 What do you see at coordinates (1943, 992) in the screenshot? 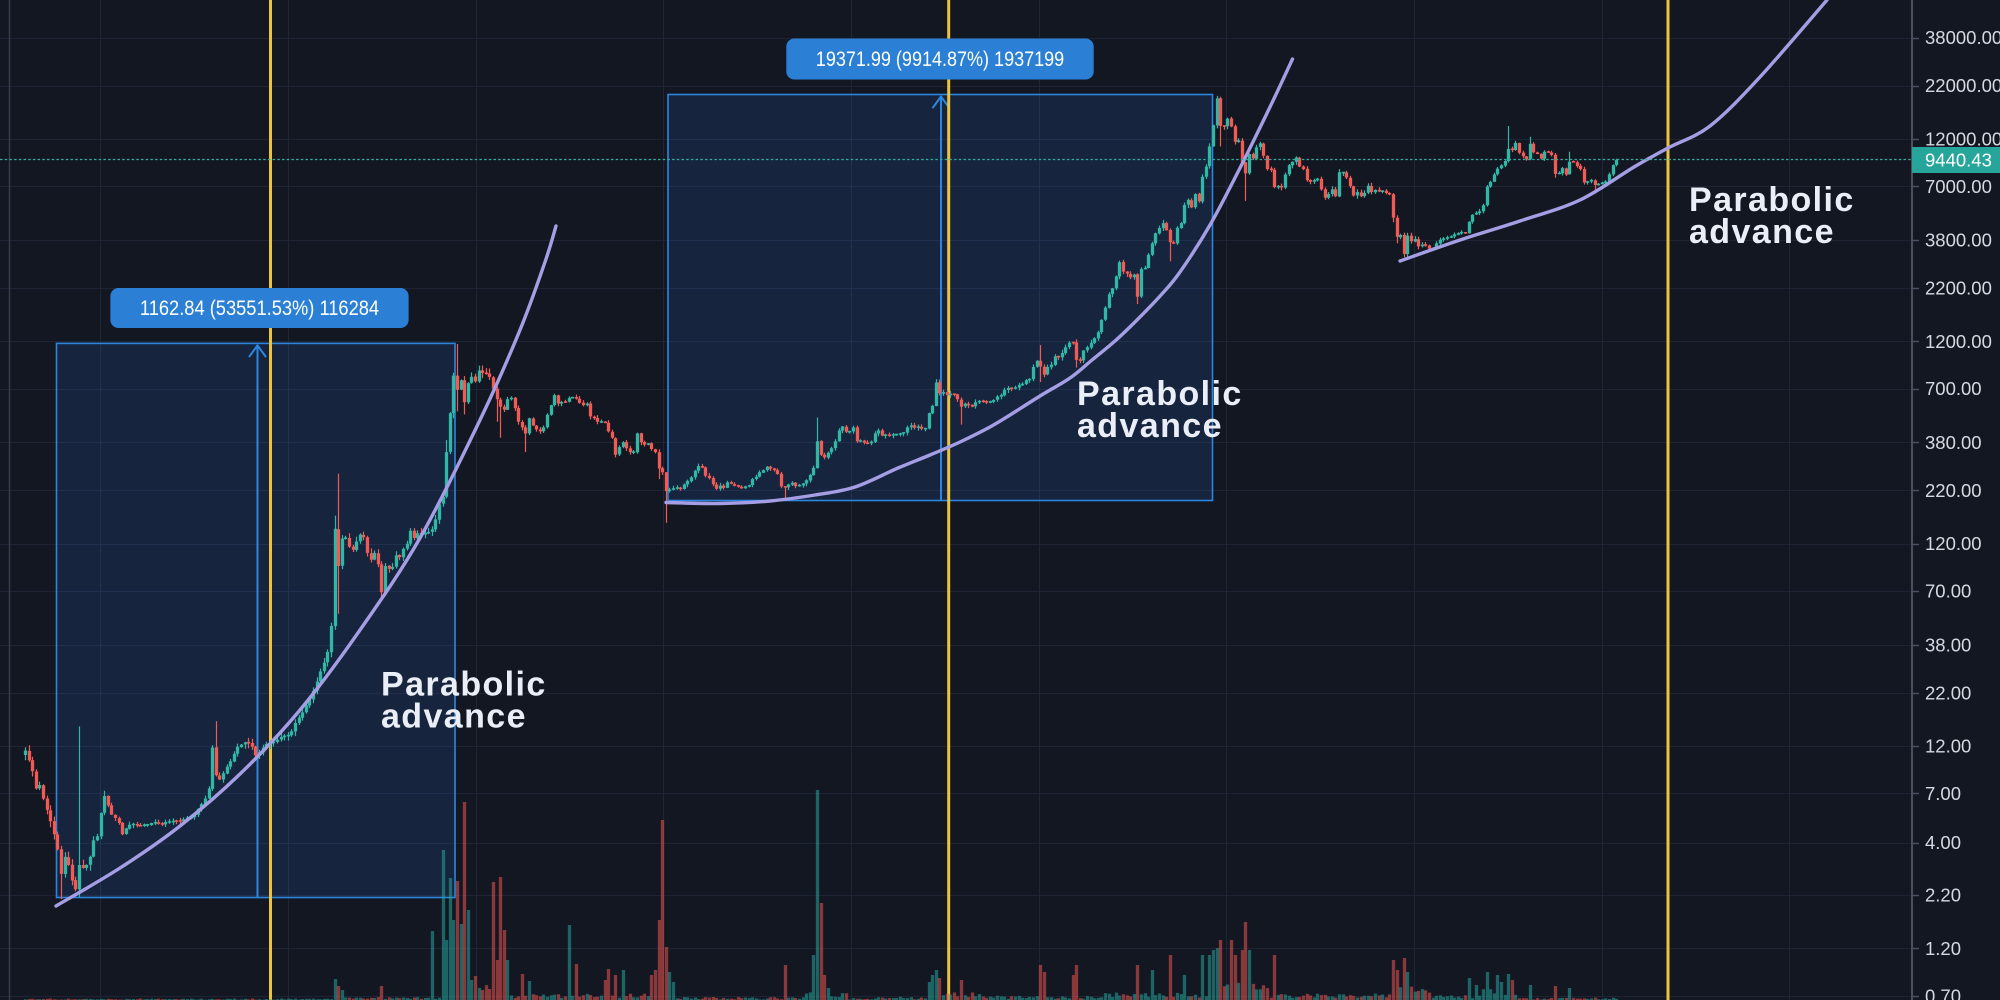
I see `svg-text: 0.70` at bounding box center [1943, 992].